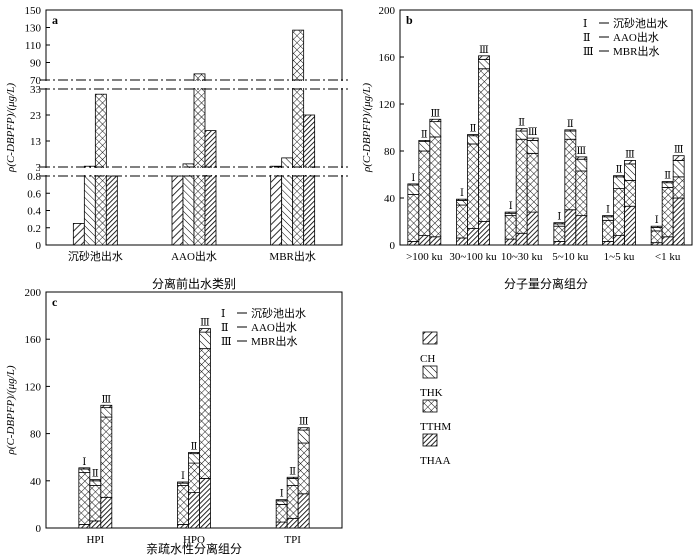 The image size is (700, 560). What do you see at coordinates (424, 257) in the screenshot?
I see `x-tick-label: >100 ku` at bounding box center [424, 257].